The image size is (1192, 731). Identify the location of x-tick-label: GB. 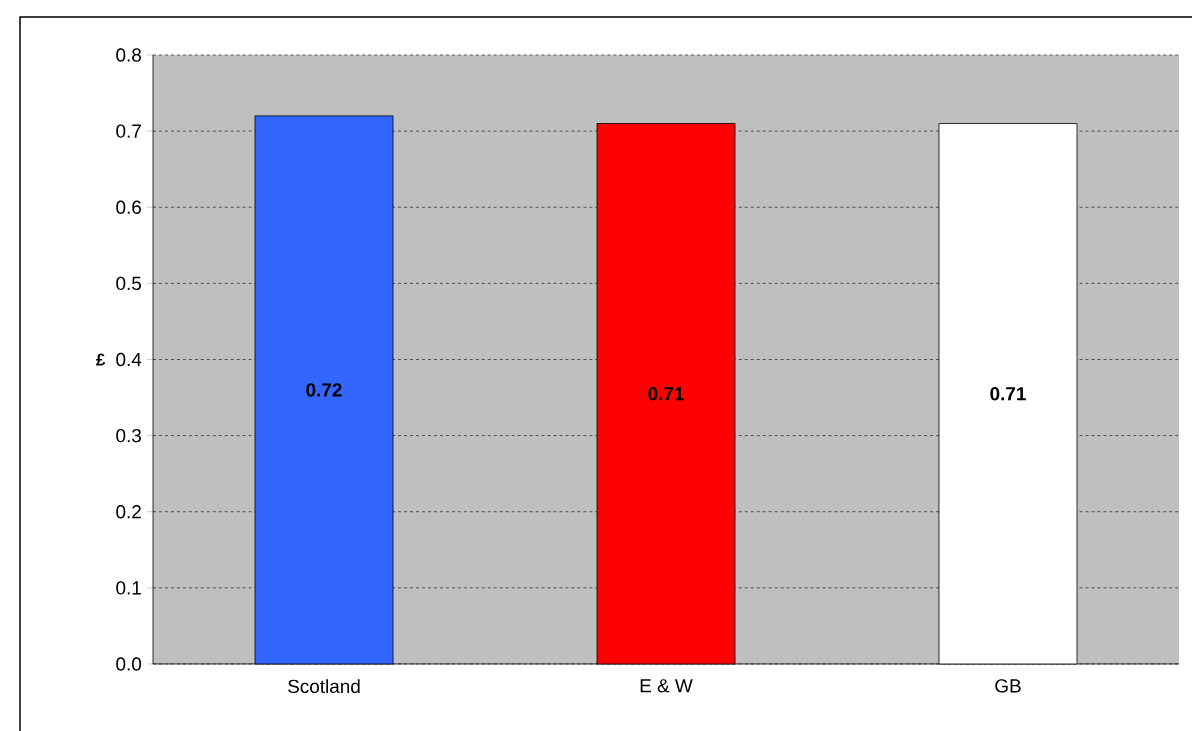
(1008, 686).